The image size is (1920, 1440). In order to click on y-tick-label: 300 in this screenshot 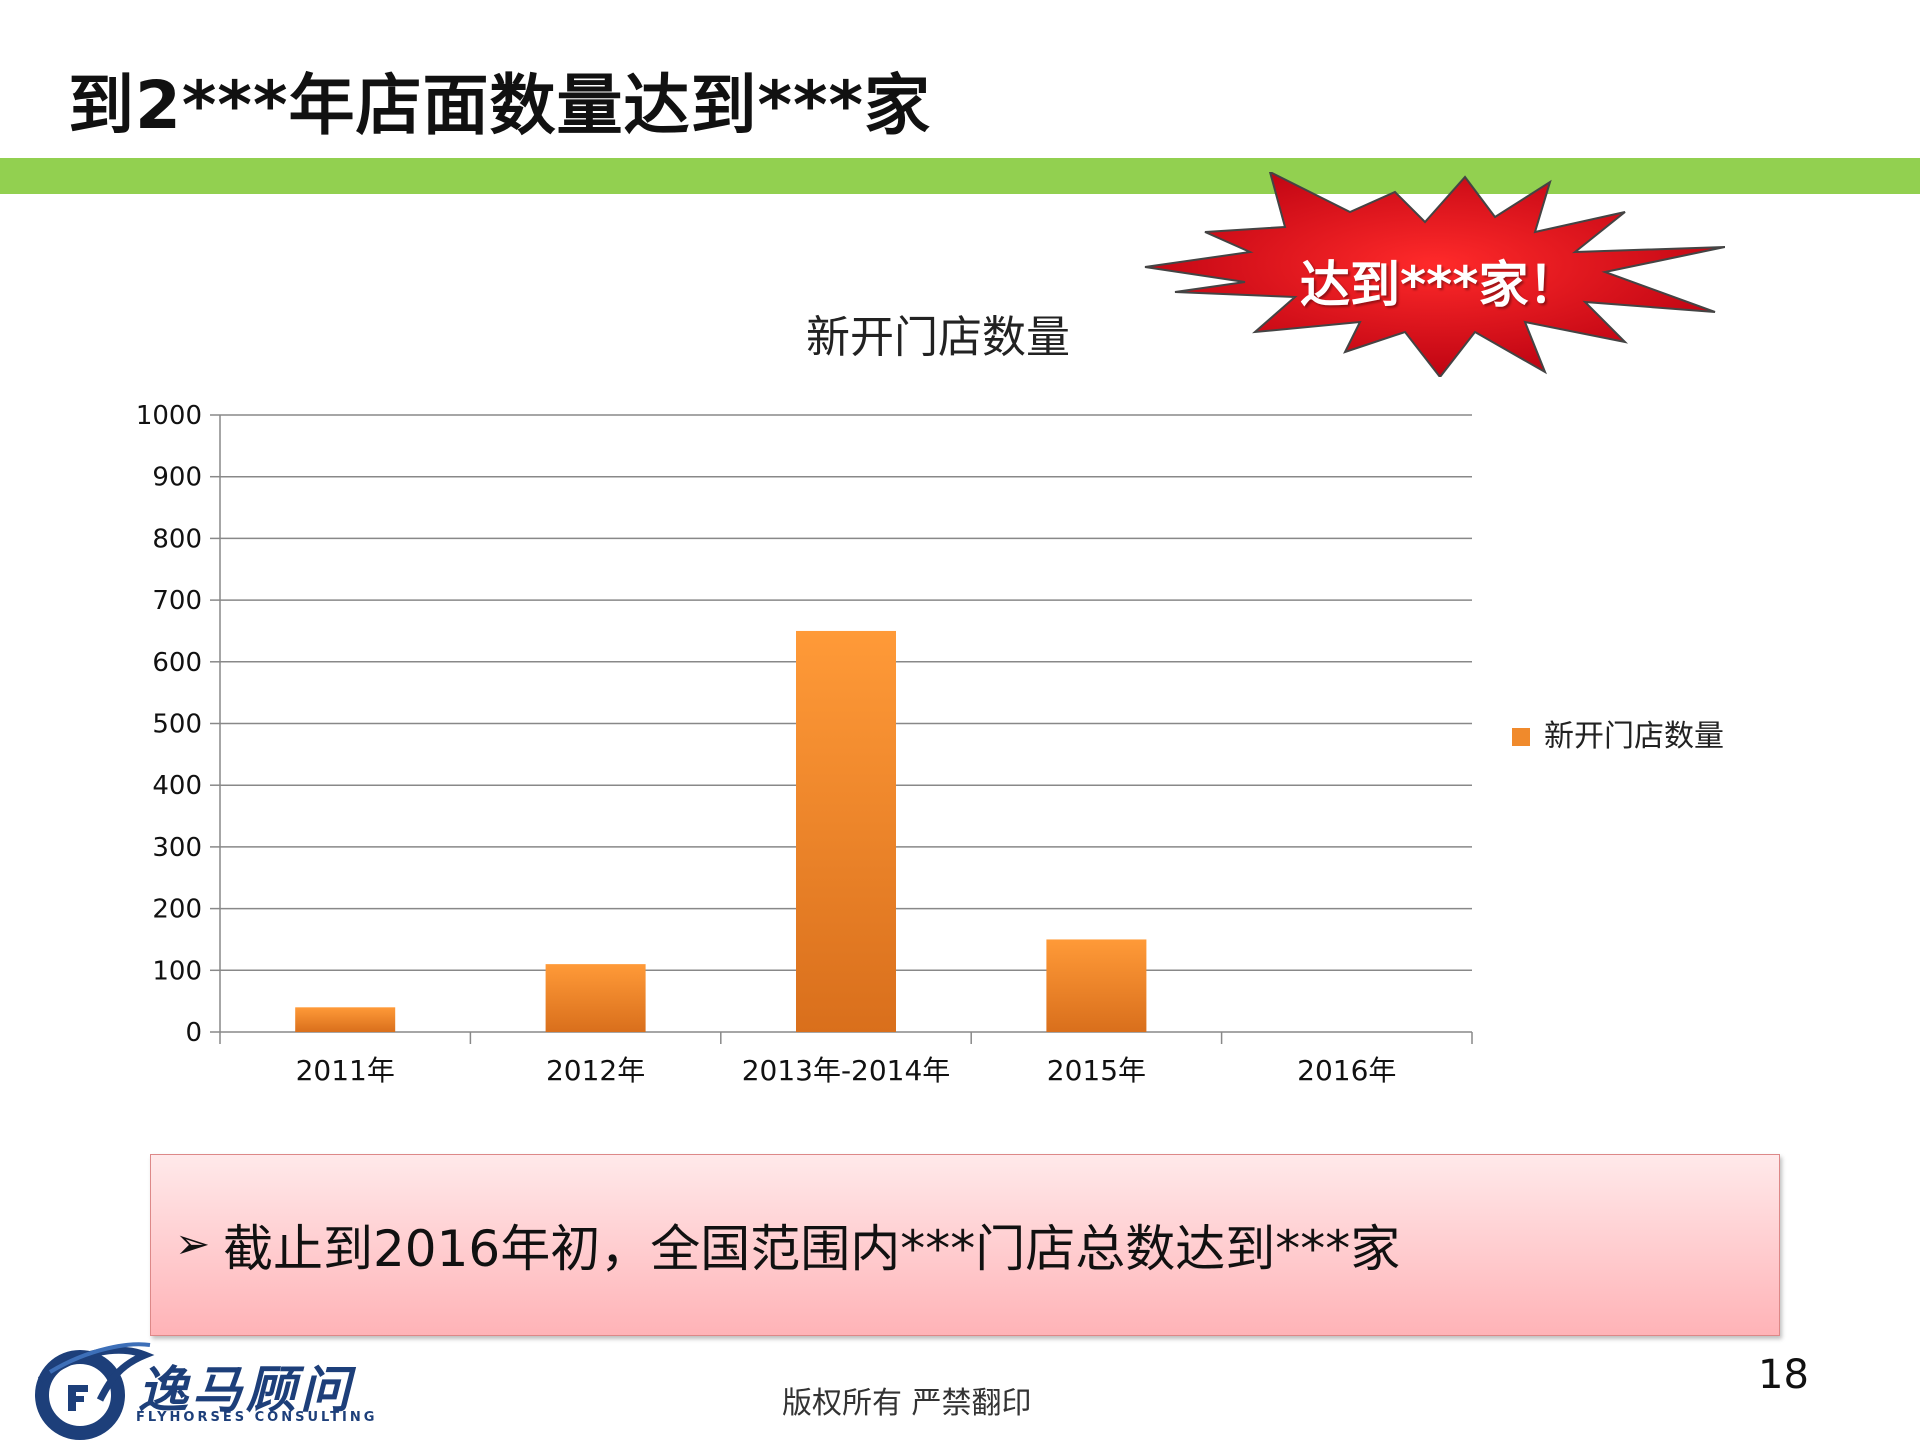, I will do `click(177, 848)`.